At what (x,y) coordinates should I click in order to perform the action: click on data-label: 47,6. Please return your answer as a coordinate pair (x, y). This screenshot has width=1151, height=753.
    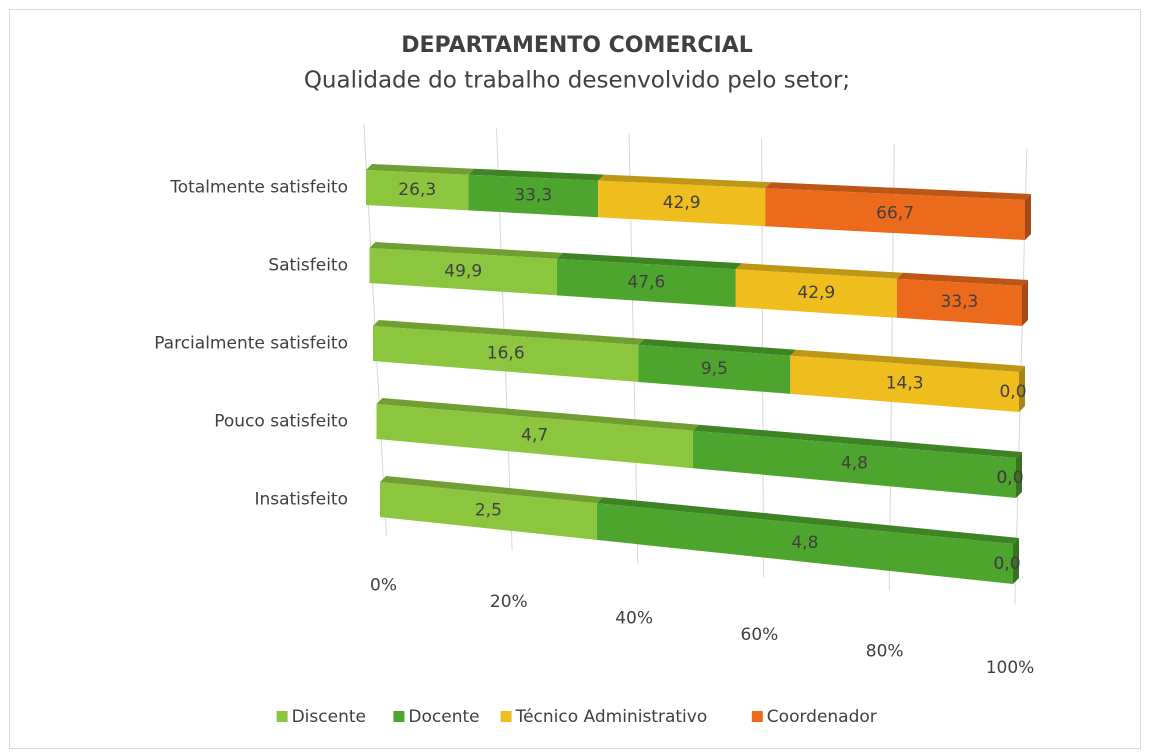
    Looking at the image, I should click on (646, 283).